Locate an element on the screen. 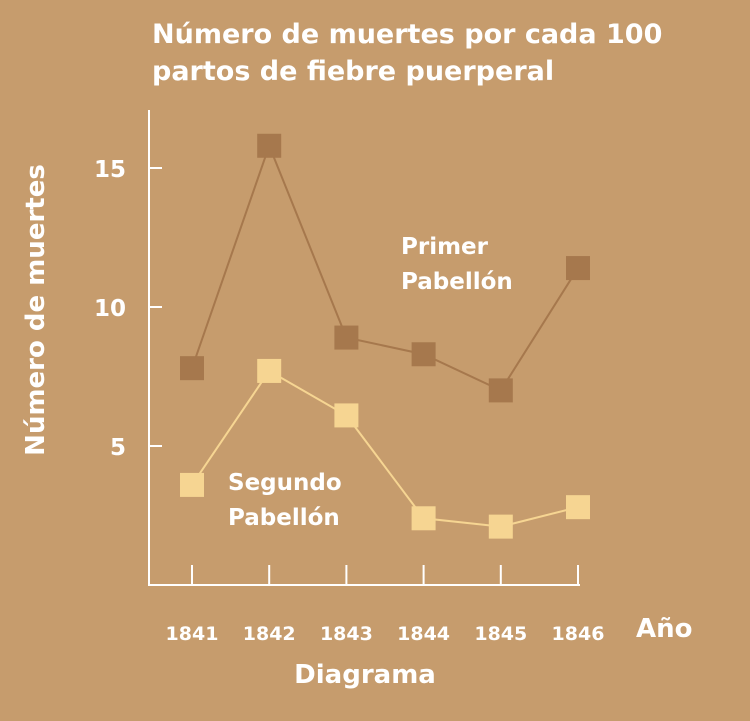 The height and width of the screenshot is (721, 750). chart-title-line-1: Número de muertes por cada 100 is located at coordinates (407, 34).